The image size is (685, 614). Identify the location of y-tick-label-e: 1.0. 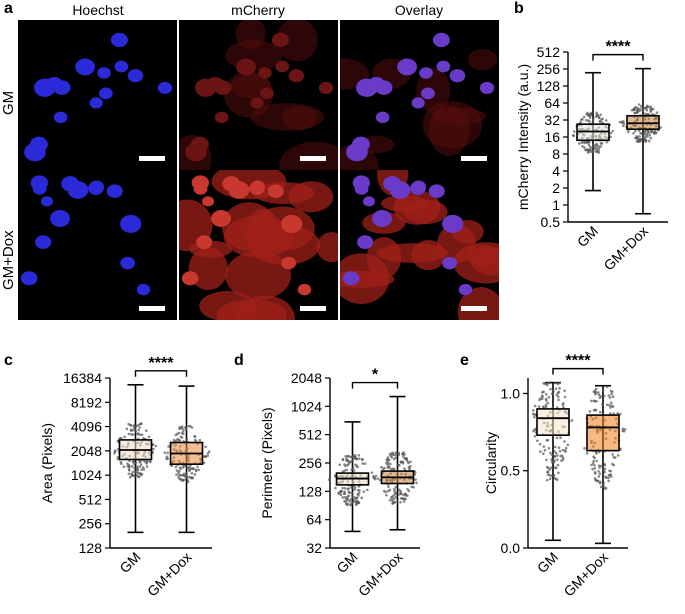
(511, 393).